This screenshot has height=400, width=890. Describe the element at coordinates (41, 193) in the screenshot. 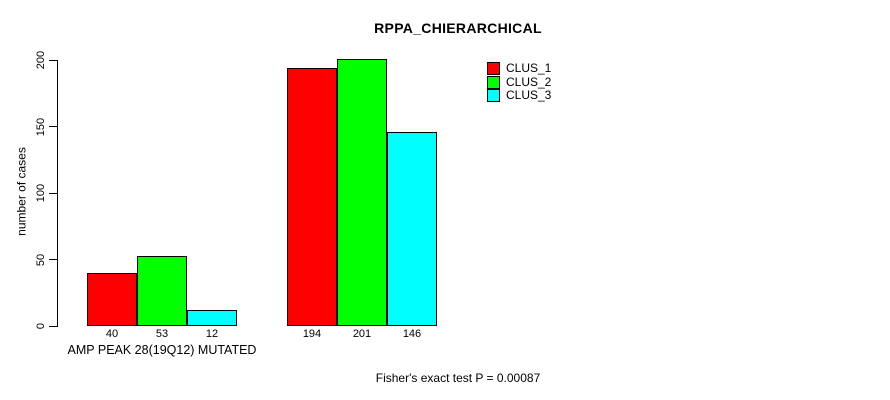

I see `y-tick-label: 100` at that location.